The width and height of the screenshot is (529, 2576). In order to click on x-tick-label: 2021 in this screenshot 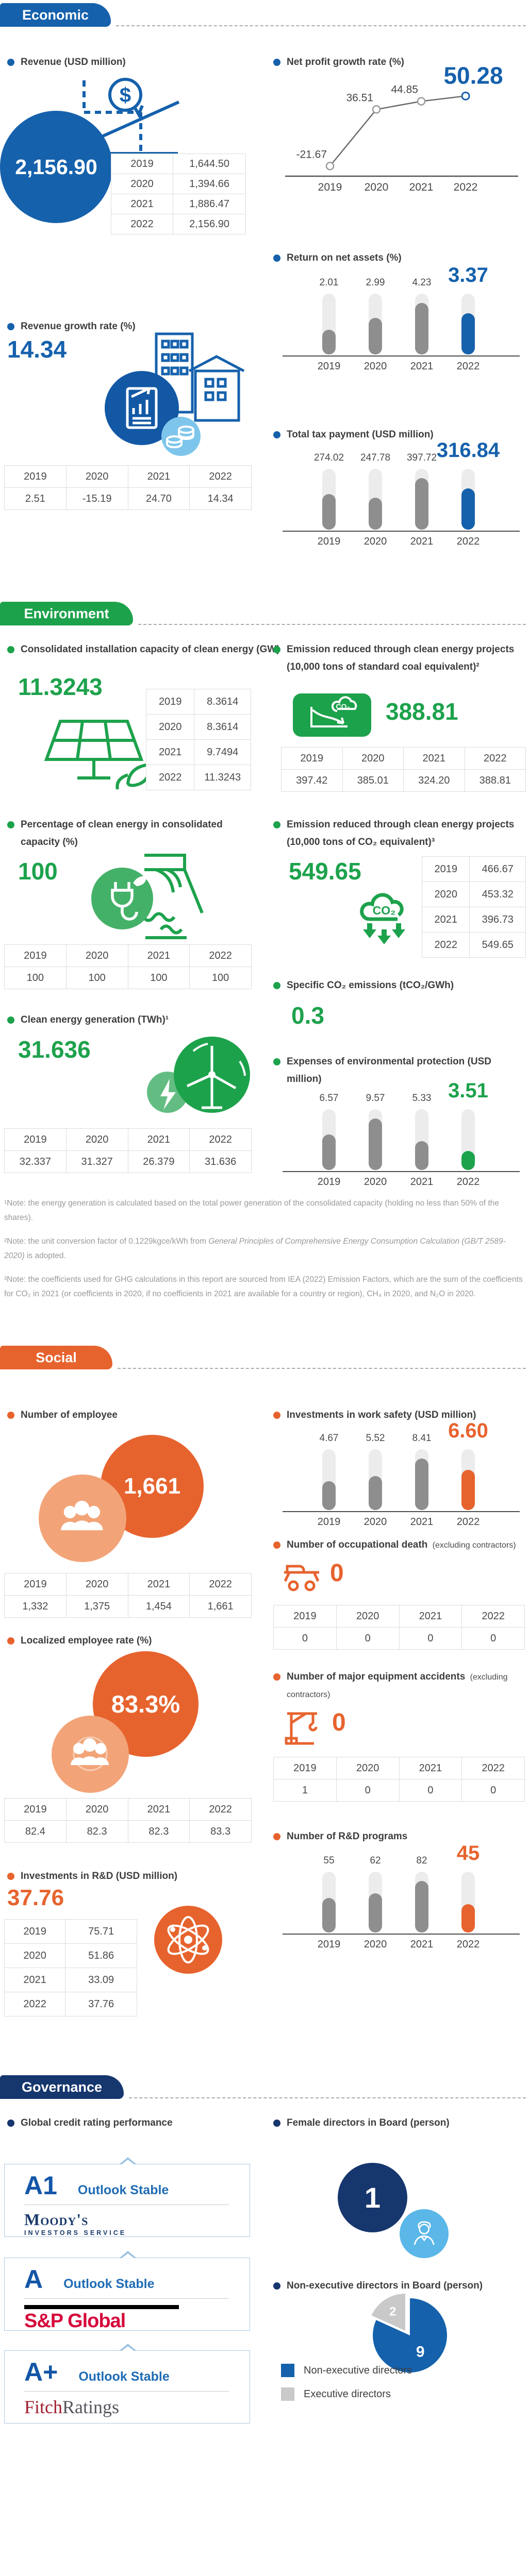, I will do `click(422, 1522)`.